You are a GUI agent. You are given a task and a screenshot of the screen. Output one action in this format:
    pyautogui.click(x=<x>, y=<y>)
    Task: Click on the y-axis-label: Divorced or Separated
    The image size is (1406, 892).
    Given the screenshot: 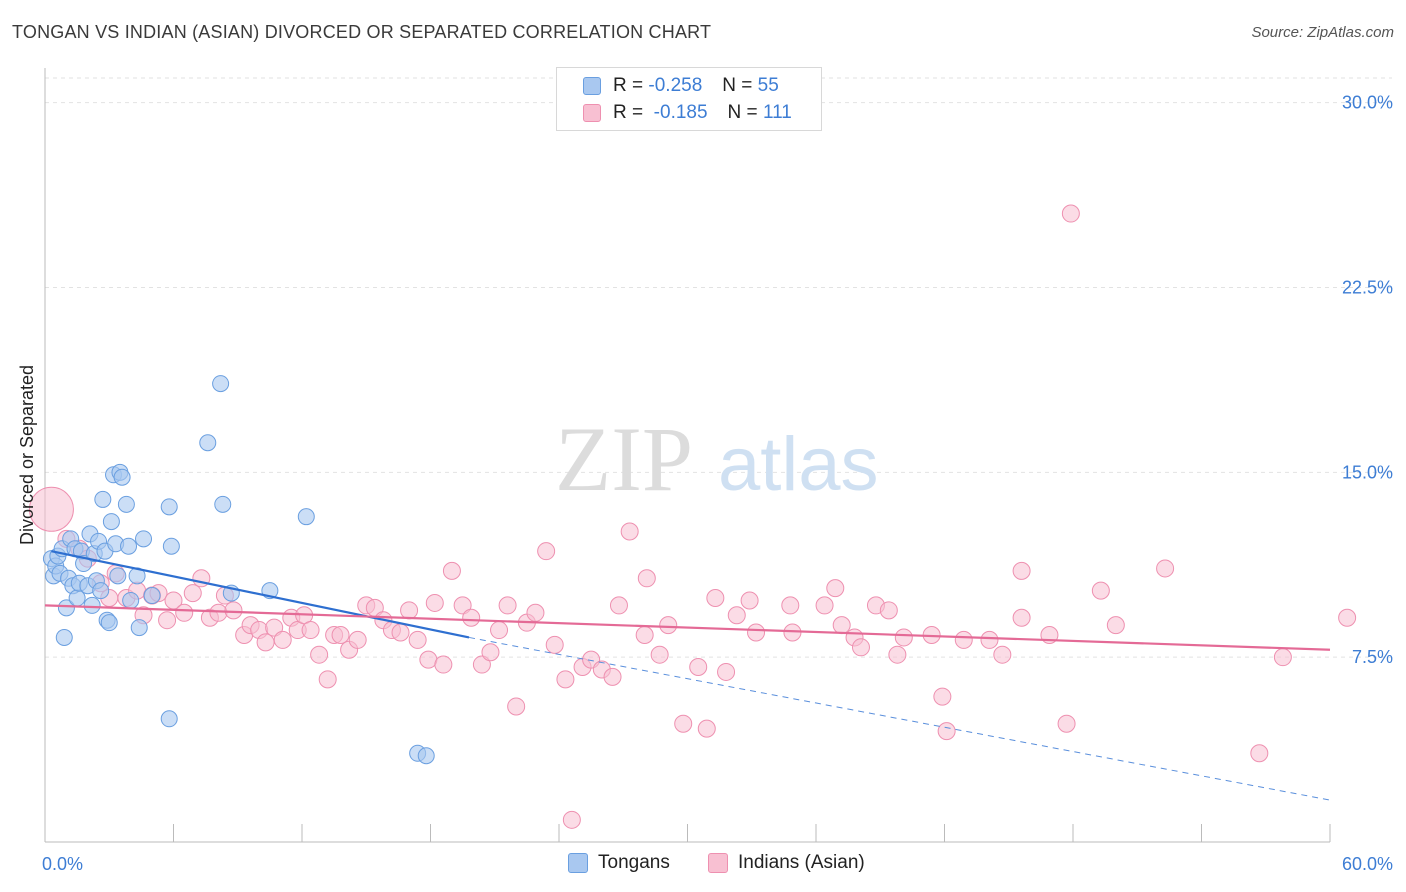 What is the action you would take?
    pyautogui.click(x=27, y=455)
    